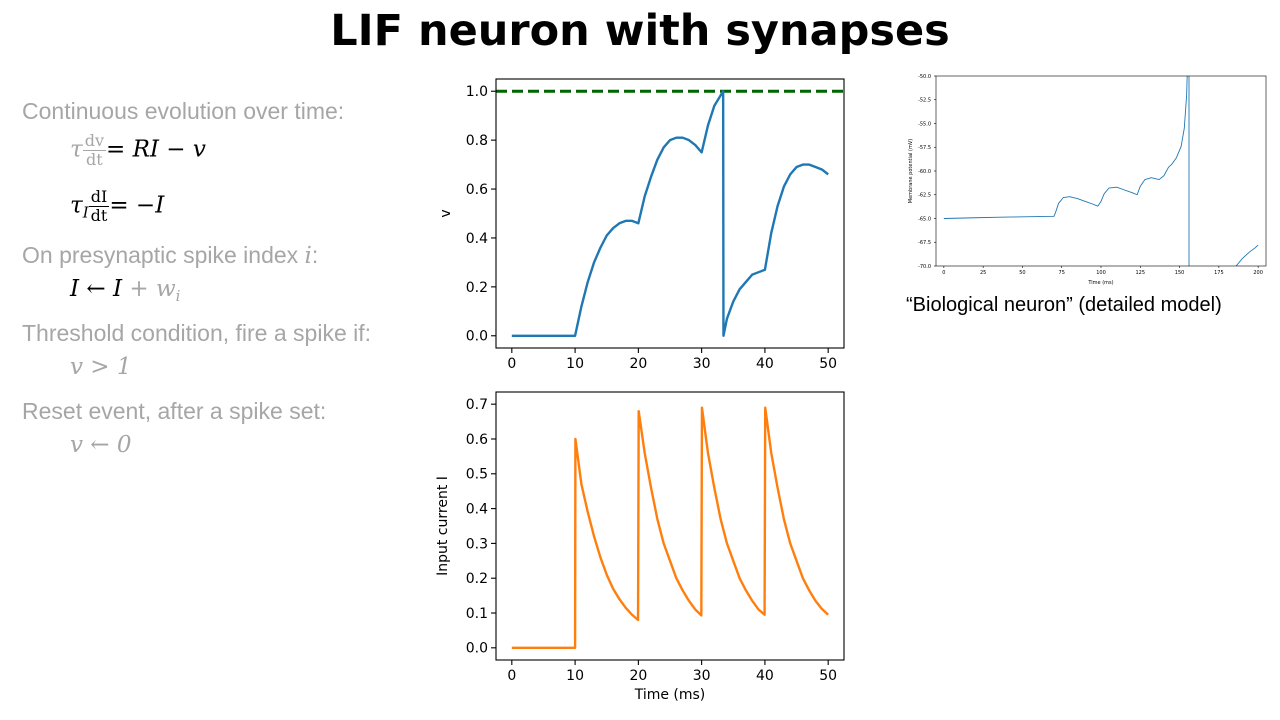 This screenshot has height=720, width=1280. I want to click on voltage-plot-frame, so click(670, 213).